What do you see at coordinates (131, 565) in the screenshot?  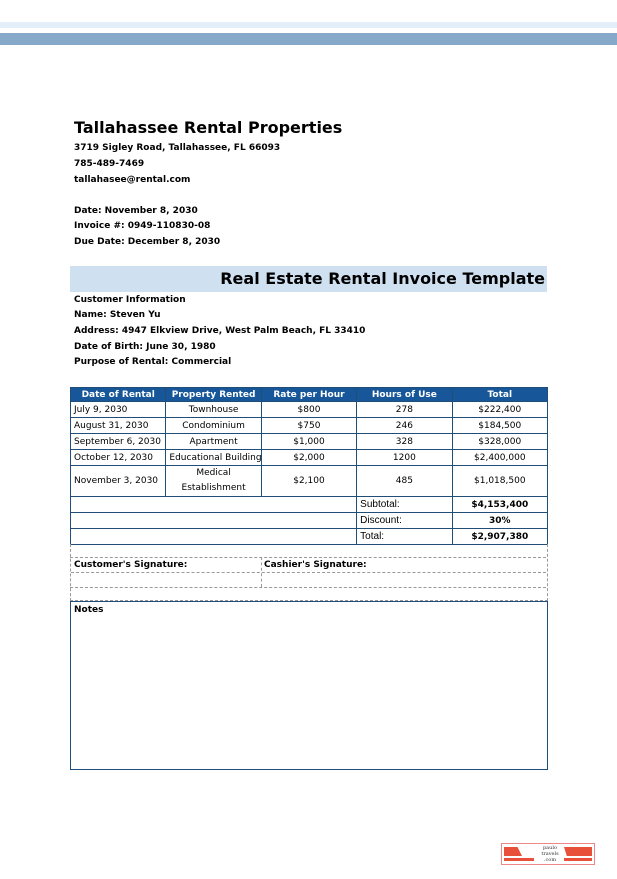 I see `customer-signature-label: Customer's Signature:` at bounding box center [131, 565].